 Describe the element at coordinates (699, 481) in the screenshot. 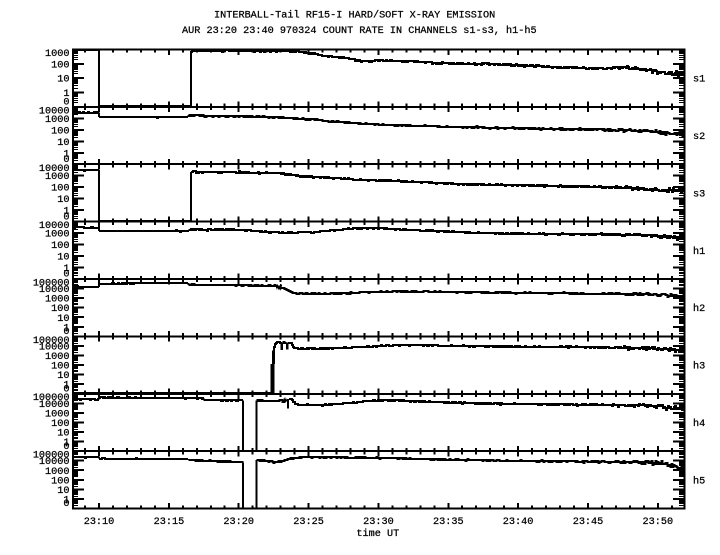

I see `svg-text: h5` at that location.